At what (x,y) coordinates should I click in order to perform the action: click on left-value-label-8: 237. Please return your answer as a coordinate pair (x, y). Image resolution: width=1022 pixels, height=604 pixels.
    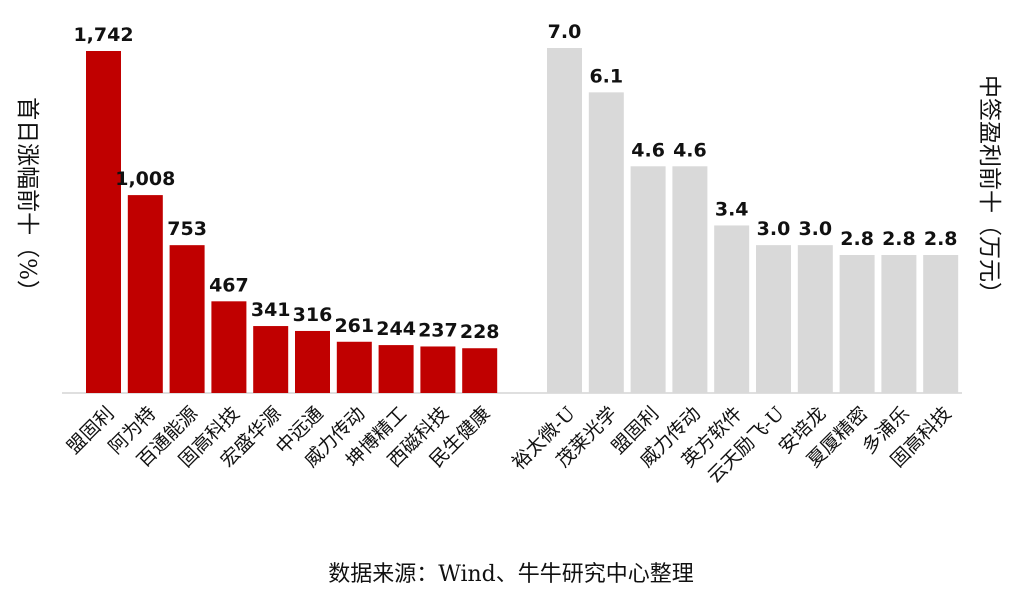
    Looking at the image, I should click on (438, 330).